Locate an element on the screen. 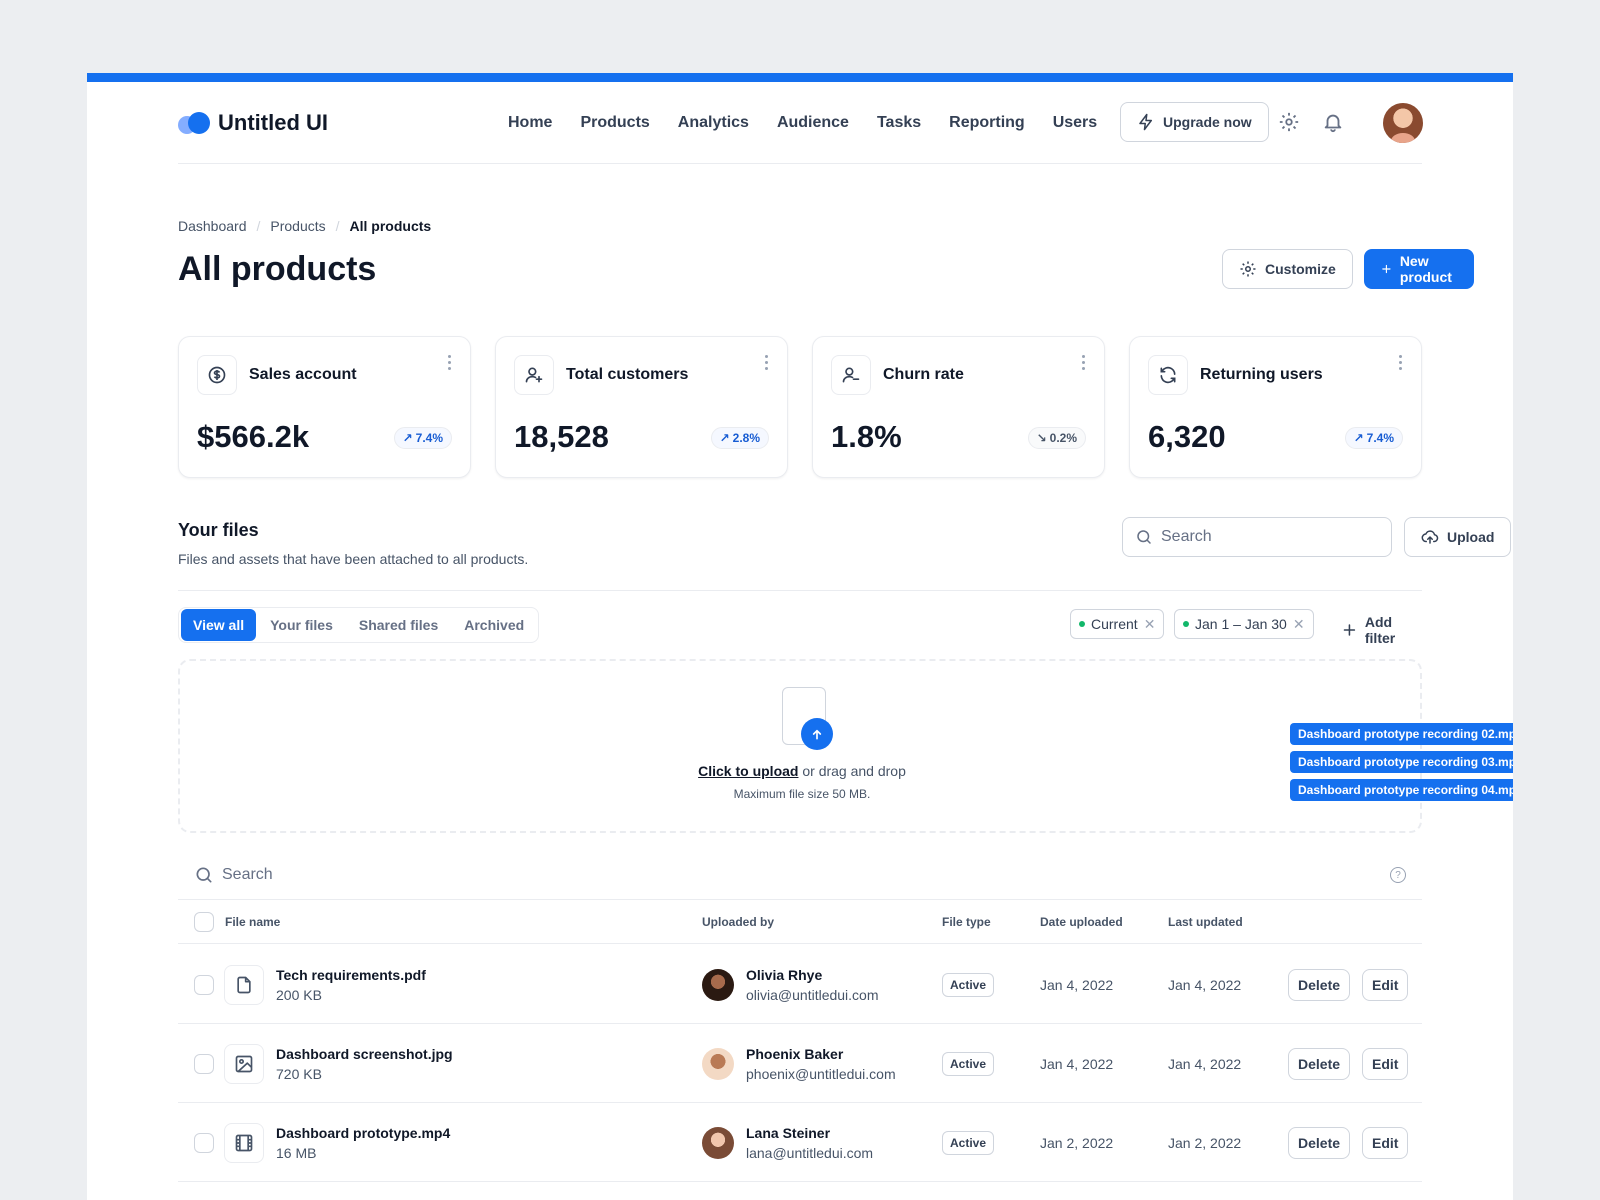 Image resolution: width=1600 pixels, height=1200 pixels. last-updated: Jan 4, 2022 is located at coordinates (1205, 1064).